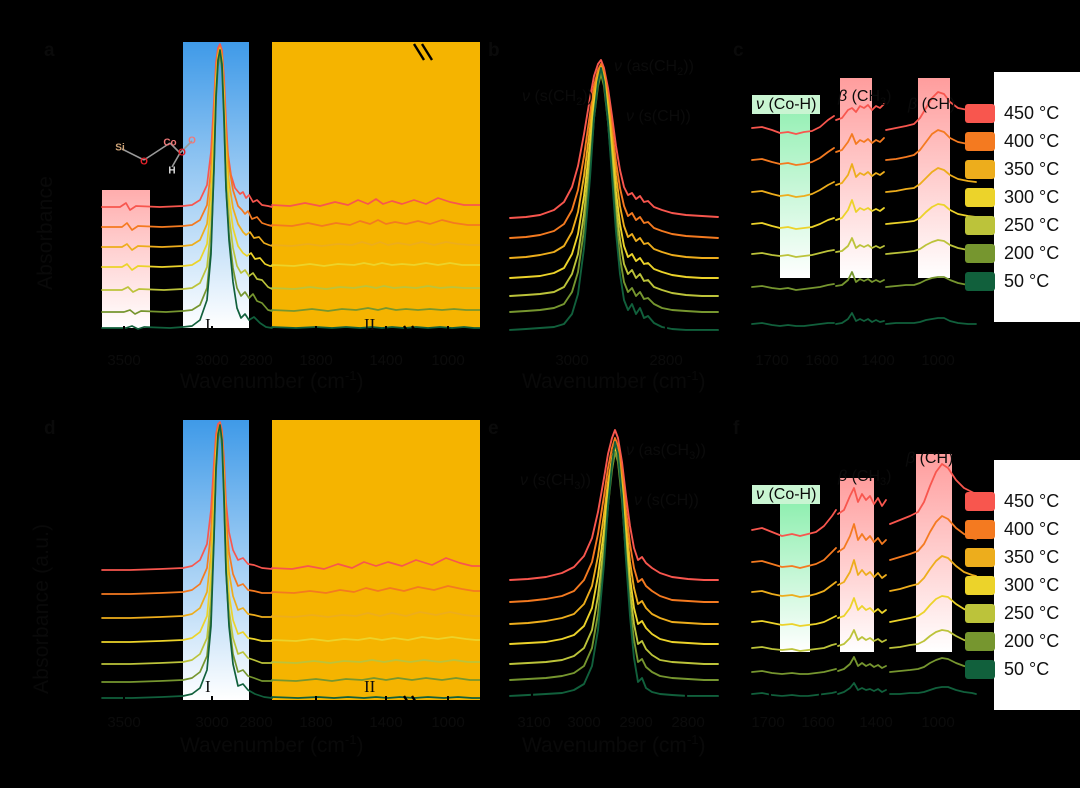 Image resolution: width=1080 pixels, height=788 pixels. What do you see at coordinates (262, 381) in the screenshot?
I see `x-axis-label-a-text: Wavenumber (cm` at bounding box center [262, 381].